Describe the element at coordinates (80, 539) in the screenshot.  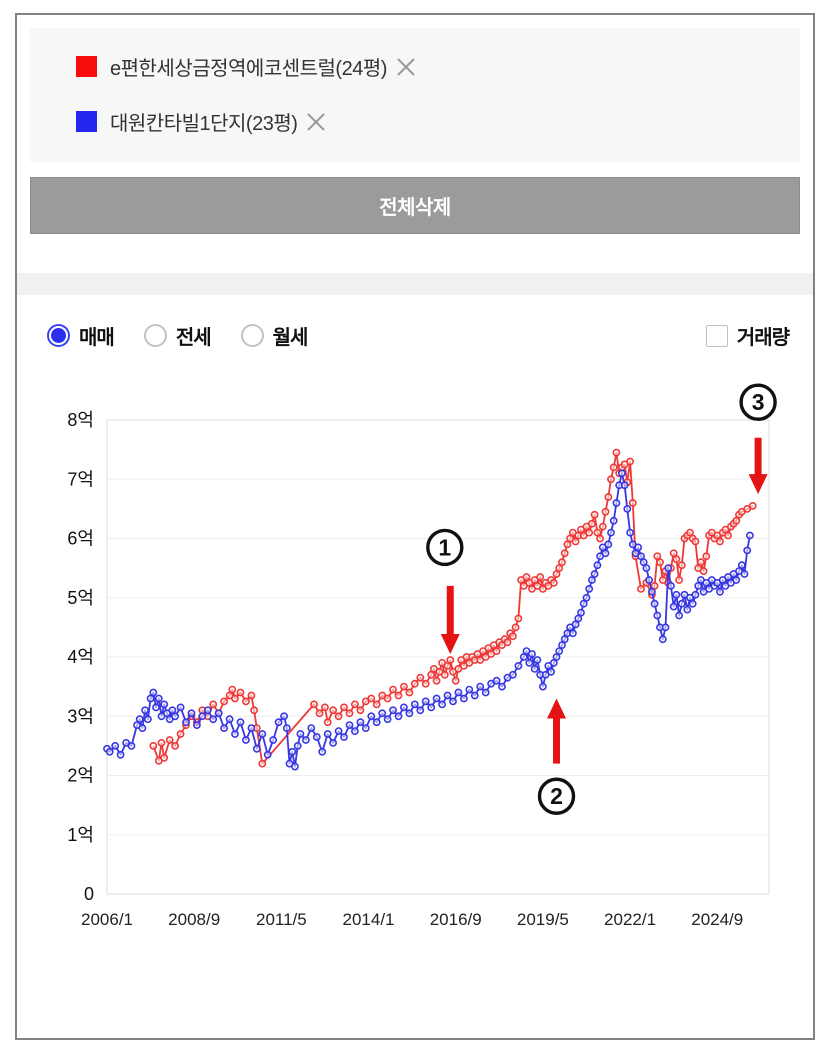
I see `svg-text: 6억` at that location.